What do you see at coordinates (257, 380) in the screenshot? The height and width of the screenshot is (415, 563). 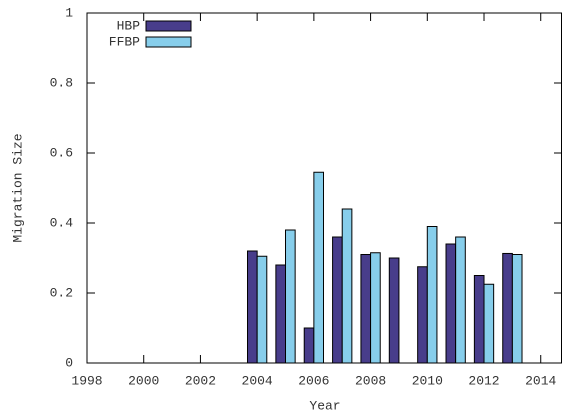 I see `x-tick-label: 2004` at bounding box center [257, 380].